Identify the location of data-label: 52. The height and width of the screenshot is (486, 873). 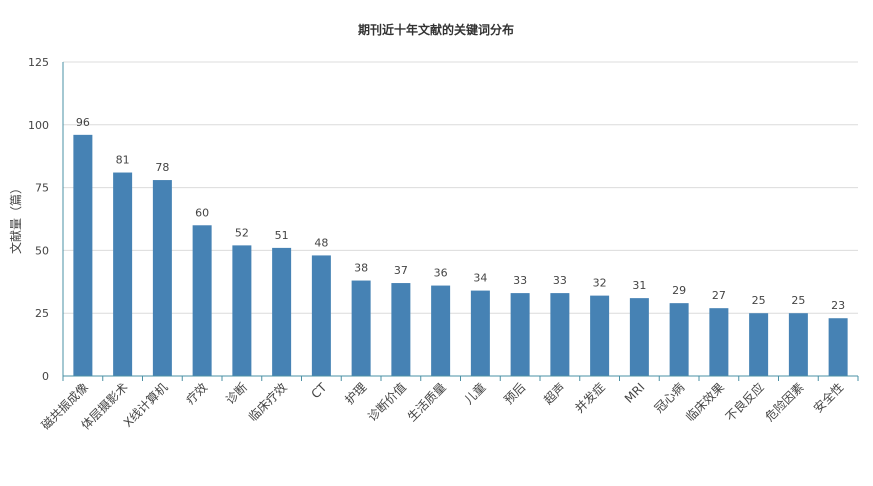
(242, 232).